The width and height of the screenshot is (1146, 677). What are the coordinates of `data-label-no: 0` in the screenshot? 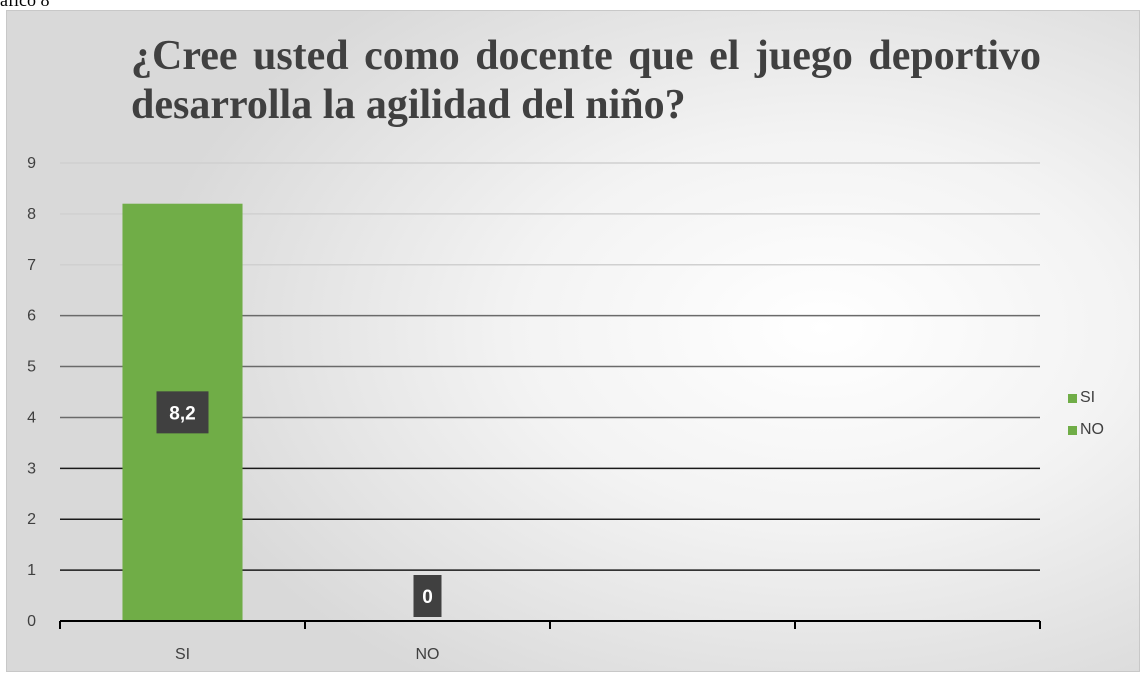 It's located at (427, 597).